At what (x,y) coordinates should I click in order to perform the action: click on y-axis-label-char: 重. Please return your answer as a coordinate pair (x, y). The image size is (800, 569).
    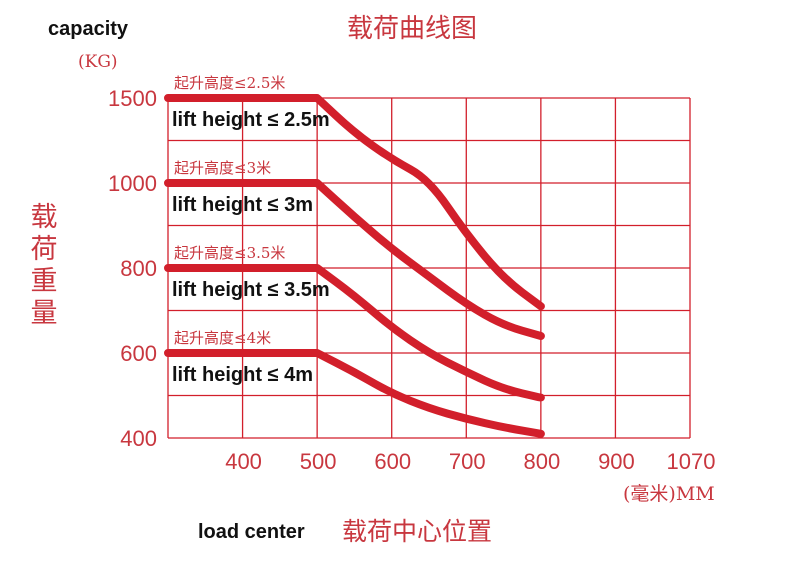
    Looking at the image, I should click on (44, 281).